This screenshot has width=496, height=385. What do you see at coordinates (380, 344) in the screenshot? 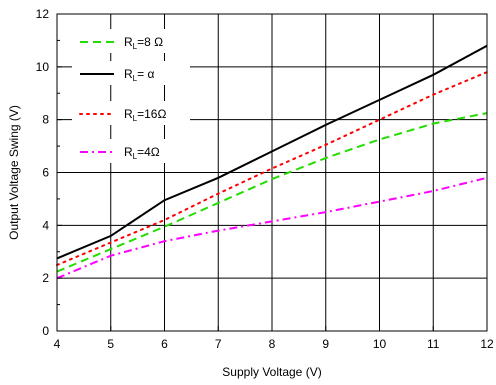
I see `x-tick-label: 10` at bounding box center [380, 344].